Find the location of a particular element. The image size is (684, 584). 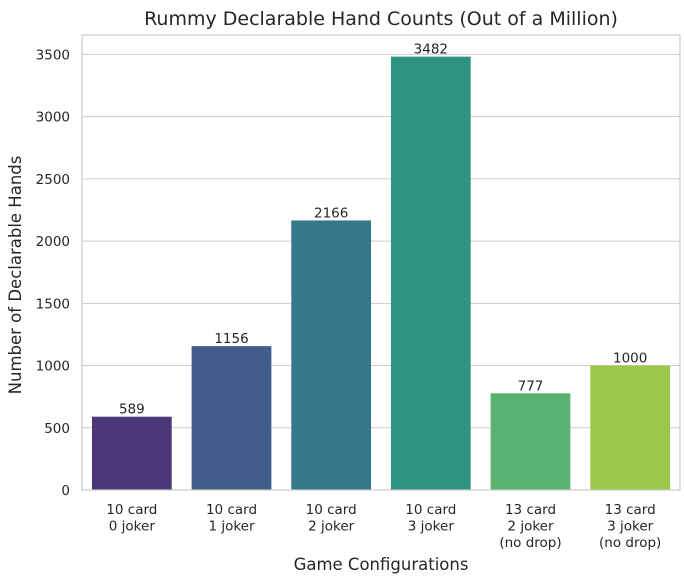

y-tick-label: 1000 is located at coordinates (53, 367).